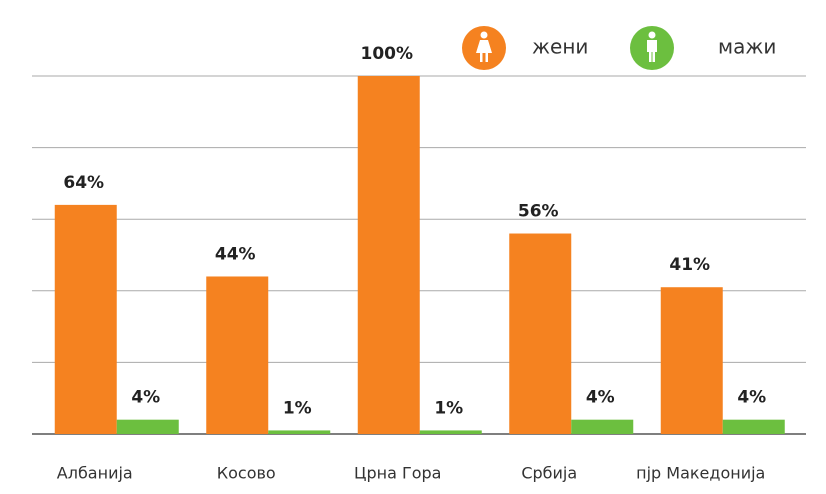 This screenshot has width=826, height=494. I want to click on value-label: 56%, so click(538, 212).